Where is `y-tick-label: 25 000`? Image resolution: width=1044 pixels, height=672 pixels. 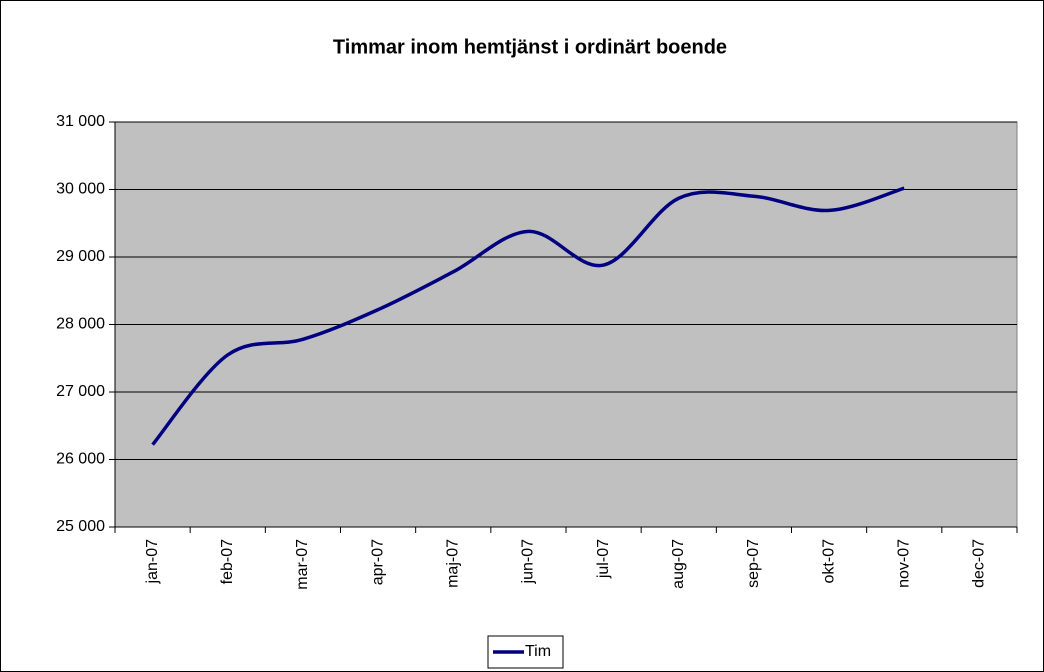 y-tick-label: 25 000 is located at coordinates (80, 526).